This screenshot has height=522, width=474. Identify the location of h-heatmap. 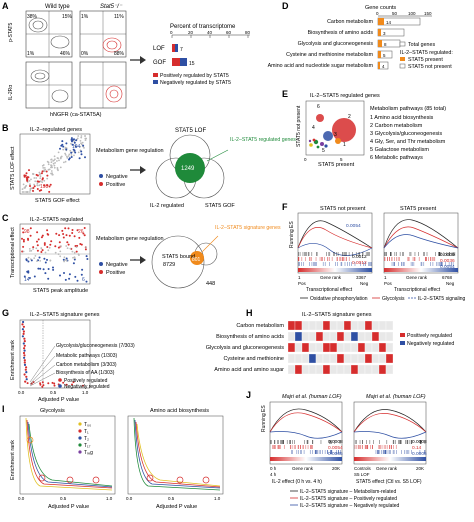
(340, 347).